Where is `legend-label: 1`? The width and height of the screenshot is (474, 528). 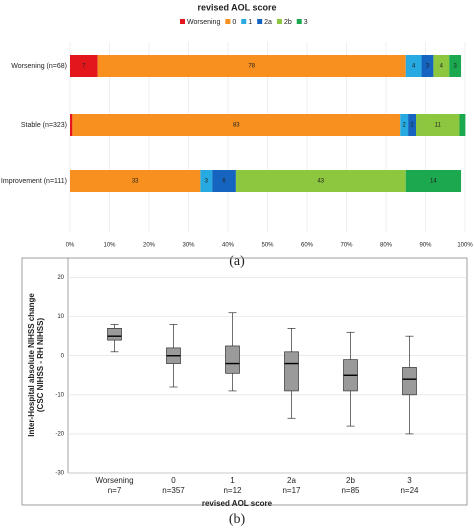
legend-label: 1 is located at coordinates (250, 22).